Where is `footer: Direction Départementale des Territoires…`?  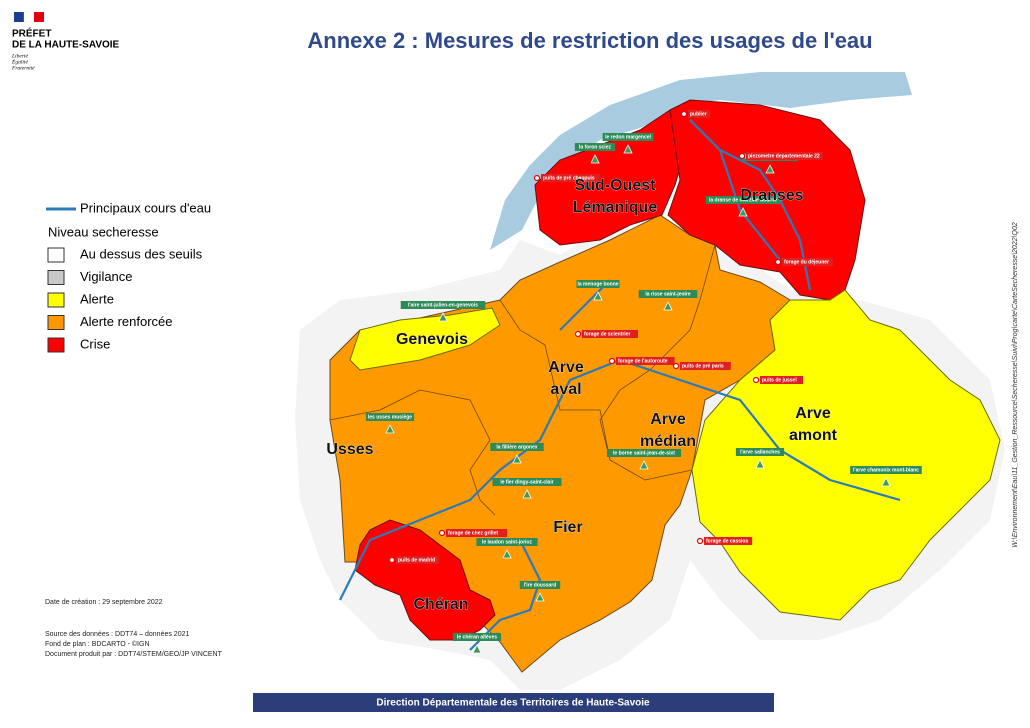 footer: Direction Départementale des Territoires… is located at coordinates (513, 703).